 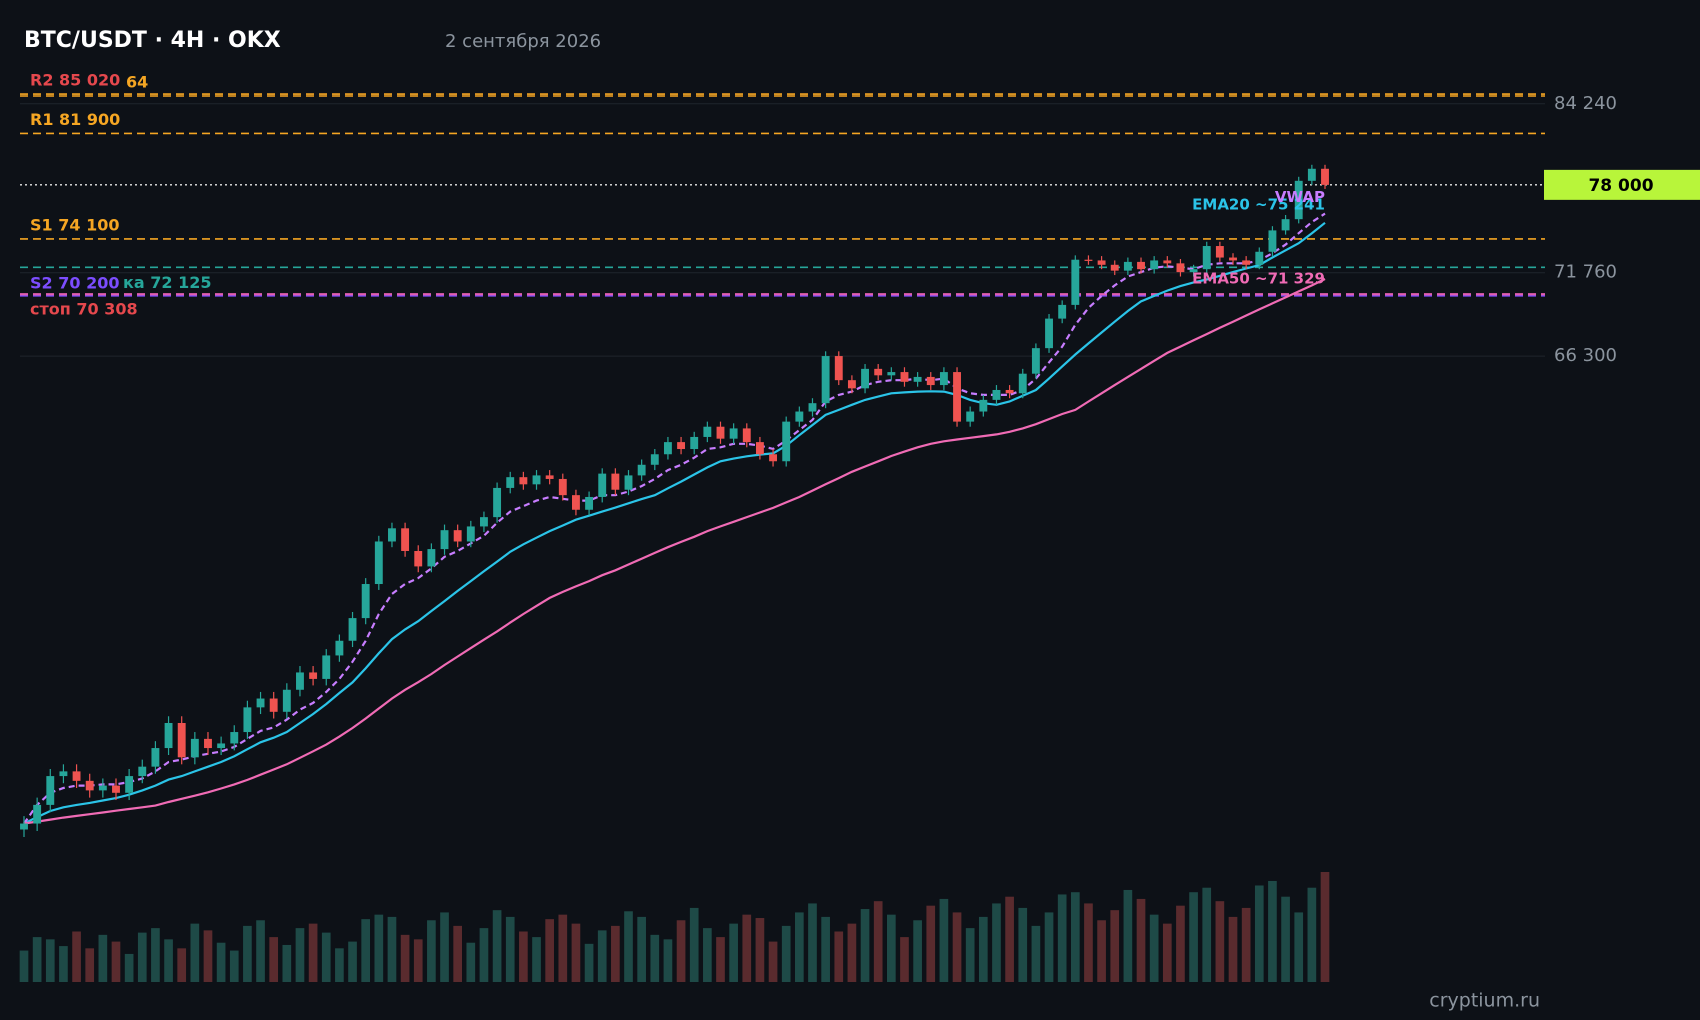 What do you see at coordinates (1484, 1001) in the screenshot?
I see `watermark: cryptium.ru` at bounding box center [1484, 1001].